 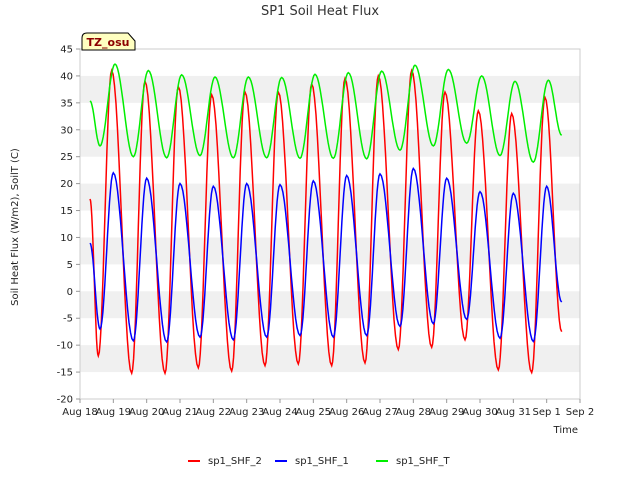 I want to click on legend-label: sp1_SHF_1, so click(x=322, y=461).